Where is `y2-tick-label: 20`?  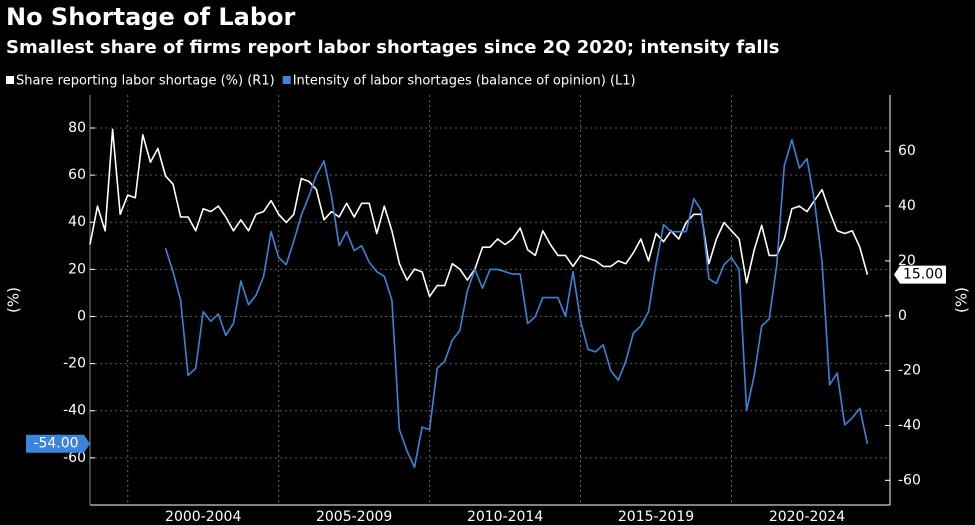 y2-tick-label: 20 is located at coordinates (907, 261).